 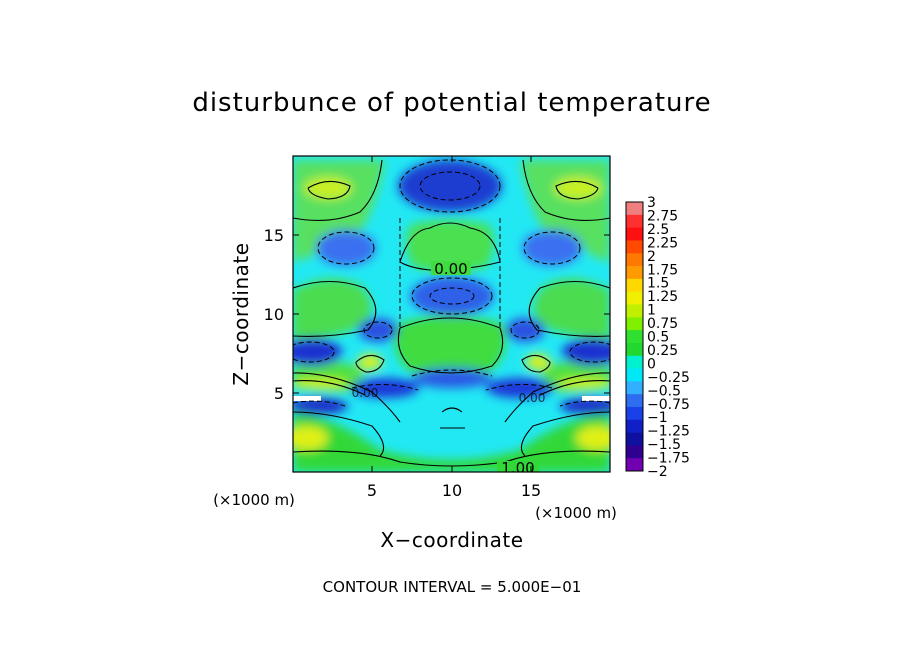 I want to click on blue-cell-edge-lower-left, so click(x=320, y=406).